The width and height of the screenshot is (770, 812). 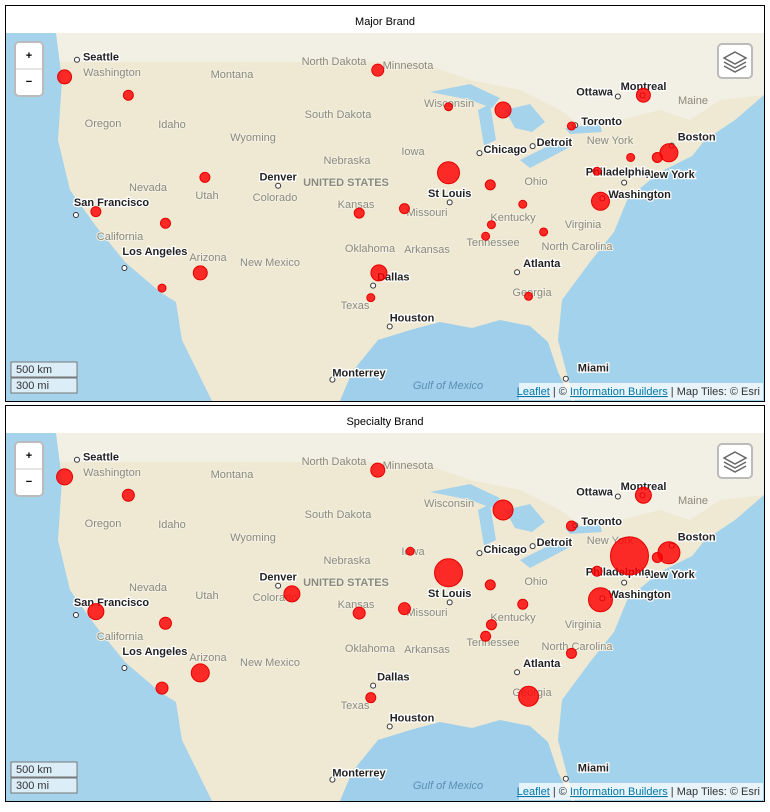 I want to click on city-label: Toronto, so click(x=601, y=122).